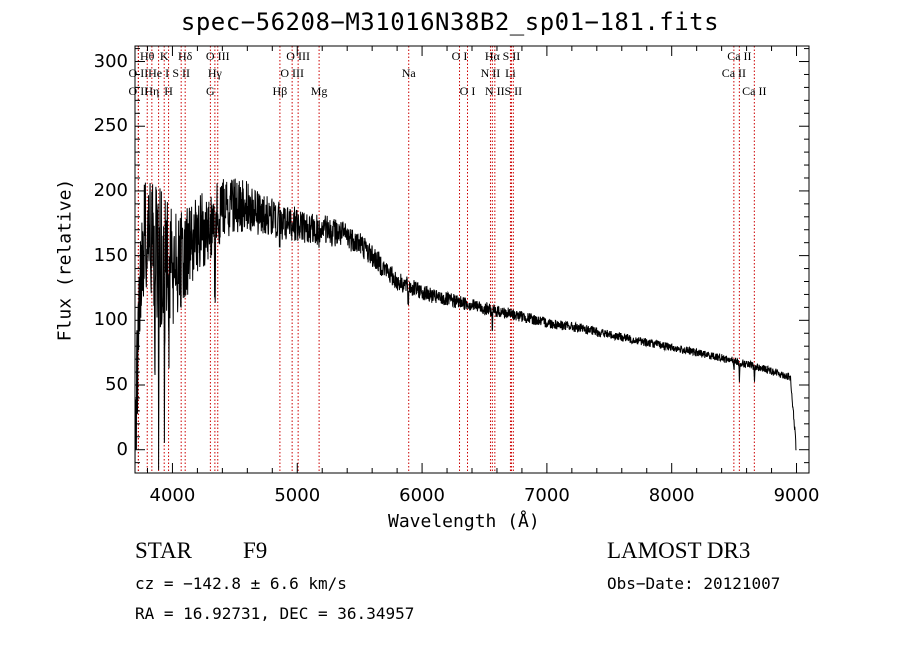 The image size is (900, 649). What do you see at coordinates (409, 73) in the screenshot?
I see `spectral-line-label-16: Na` at bounding box center [409, 73].